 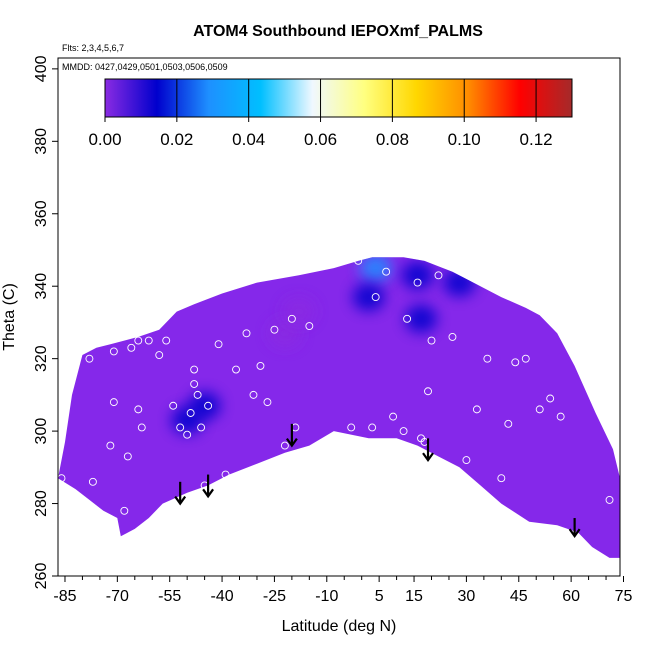 What do you see at coordinates (624, 596) in the screenshot?
I see `x-tick-label: 75` at bounding box center [624, 596].